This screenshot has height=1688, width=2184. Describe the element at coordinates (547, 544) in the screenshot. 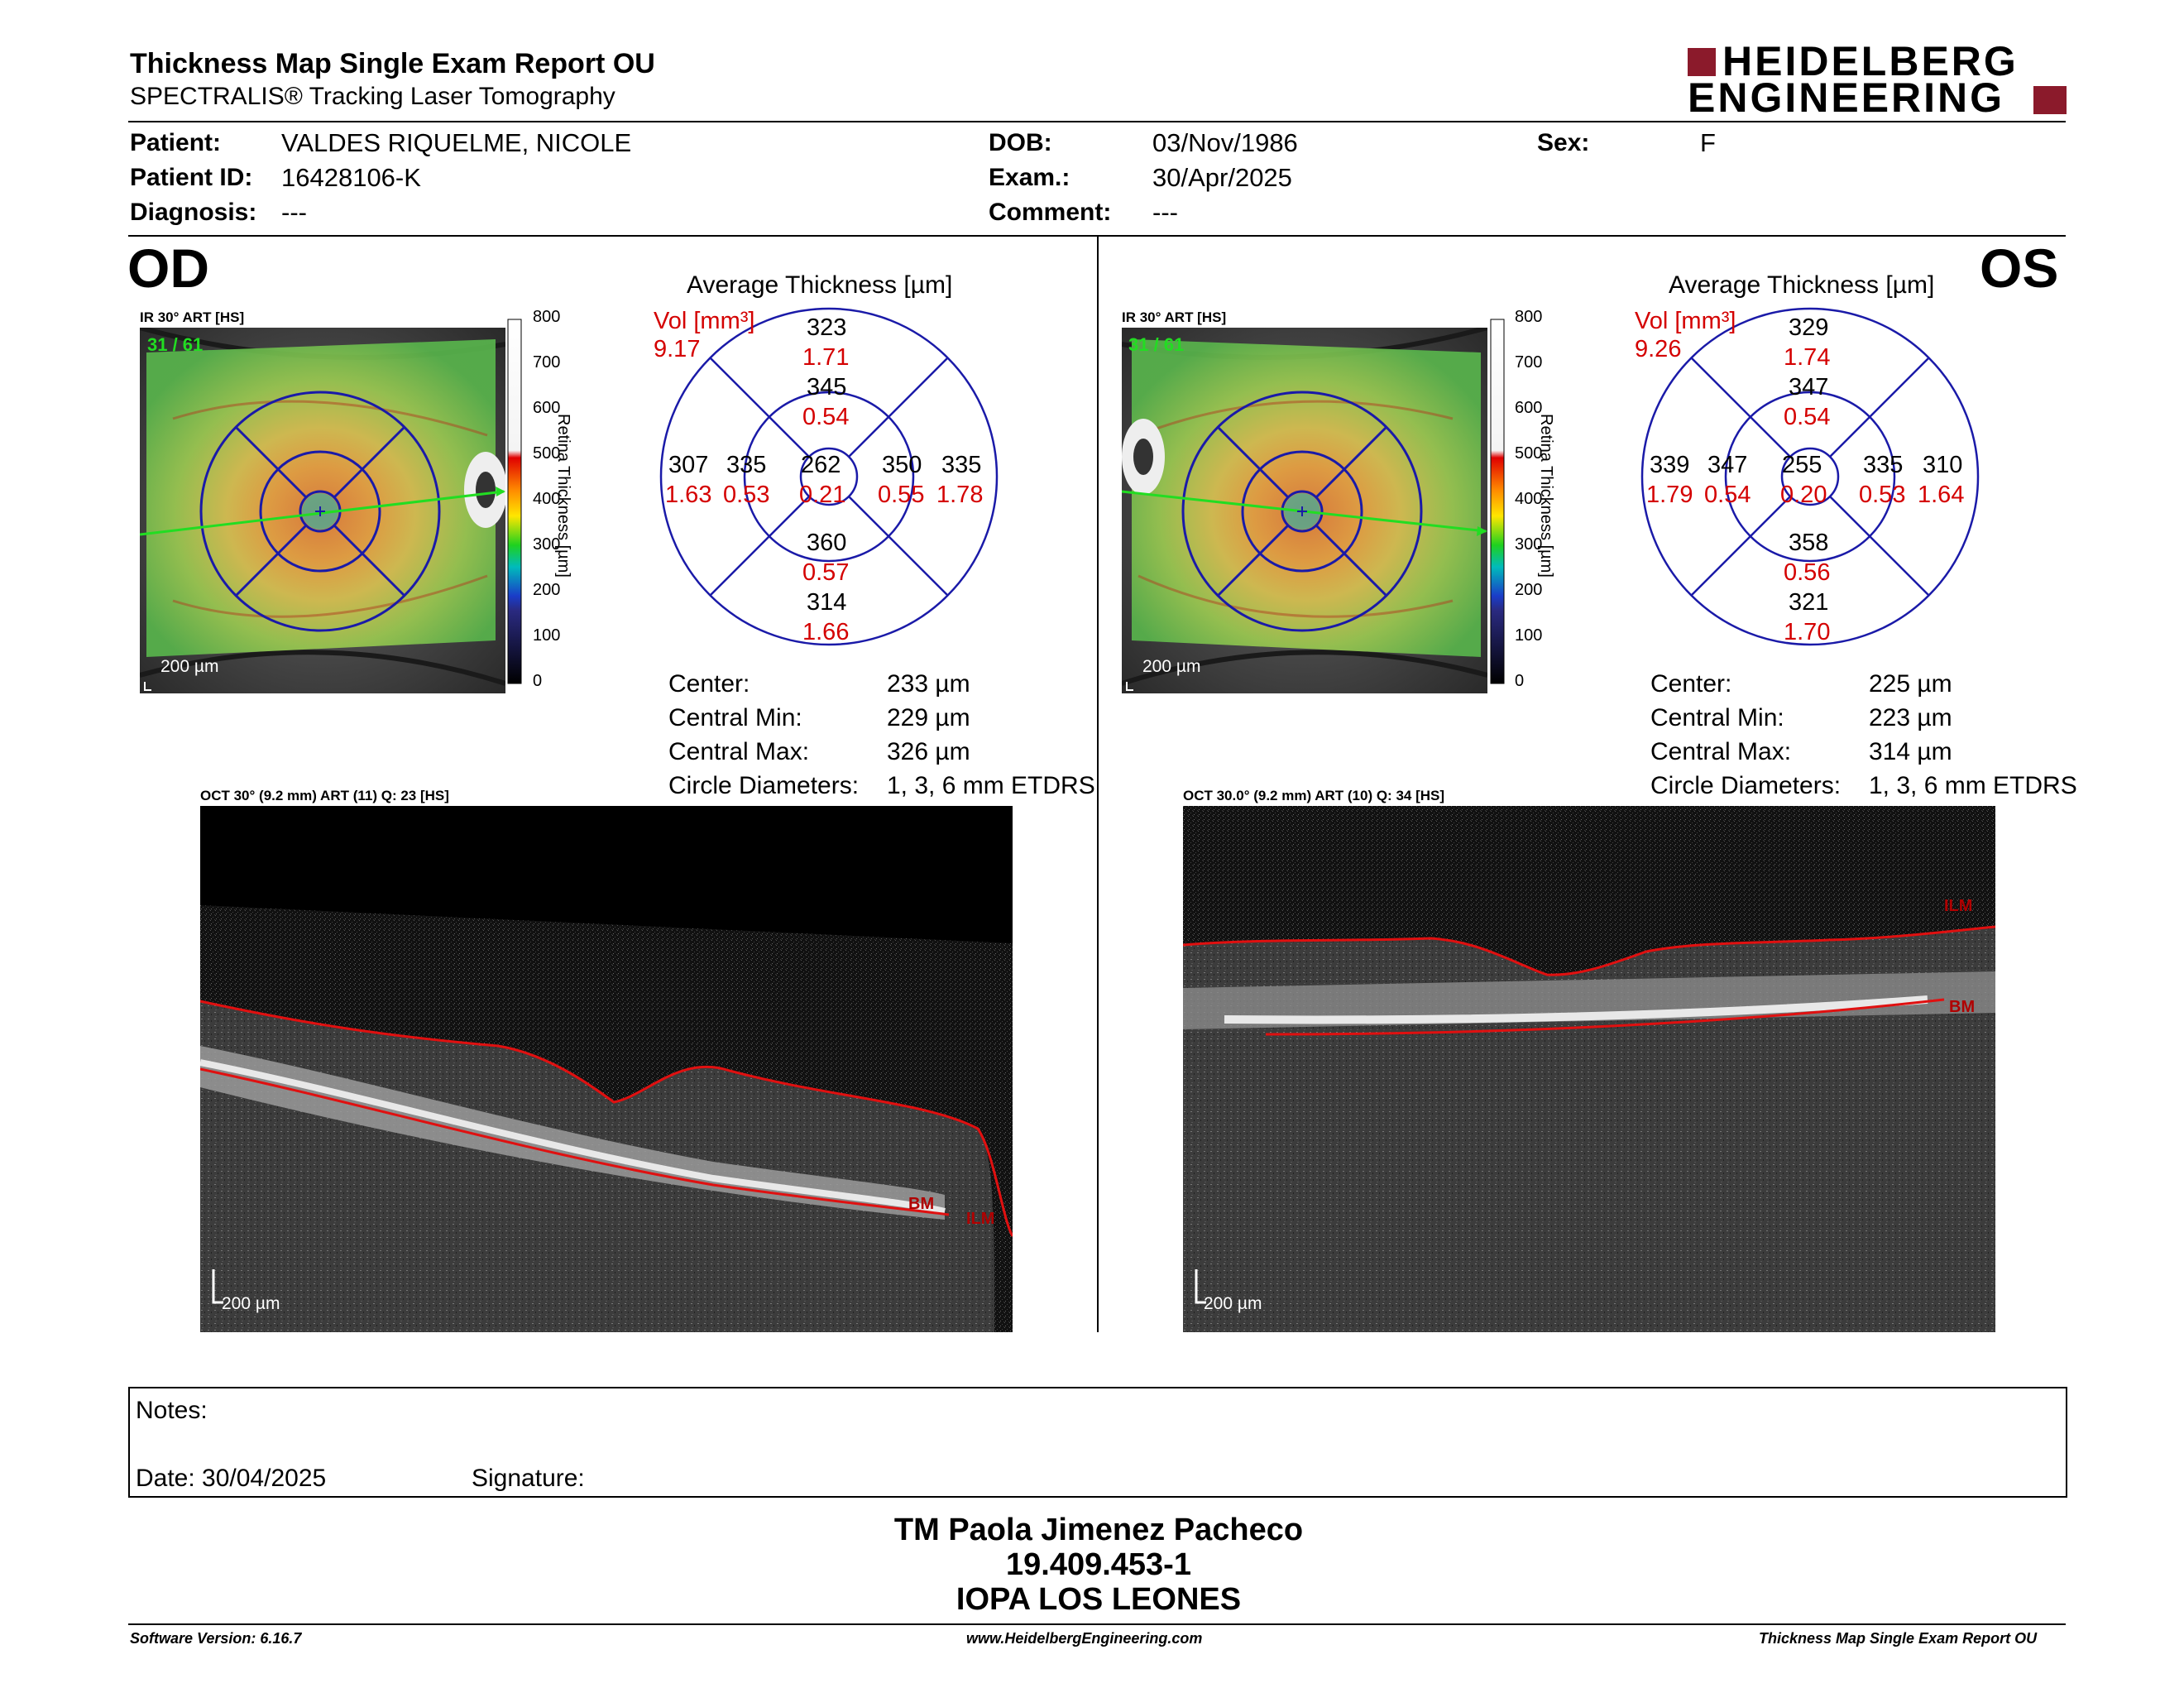

I see `od-tick: 300` at that location.